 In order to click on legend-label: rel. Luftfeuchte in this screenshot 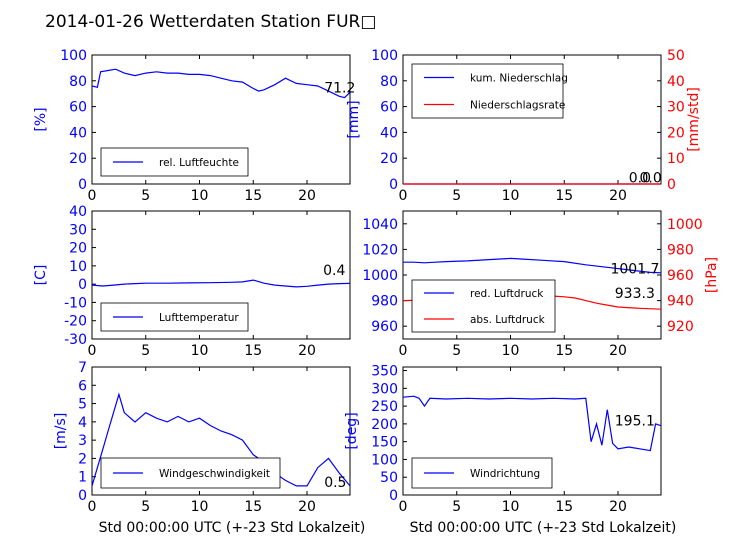, I will do `click(199, 163)`.